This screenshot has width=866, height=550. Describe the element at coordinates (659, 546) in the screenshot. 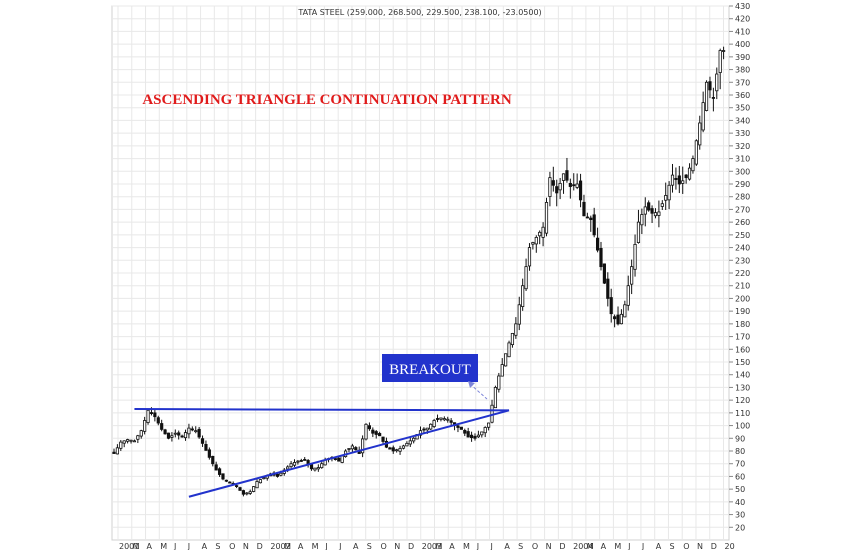

I see `x-tick-label: A` at that location.